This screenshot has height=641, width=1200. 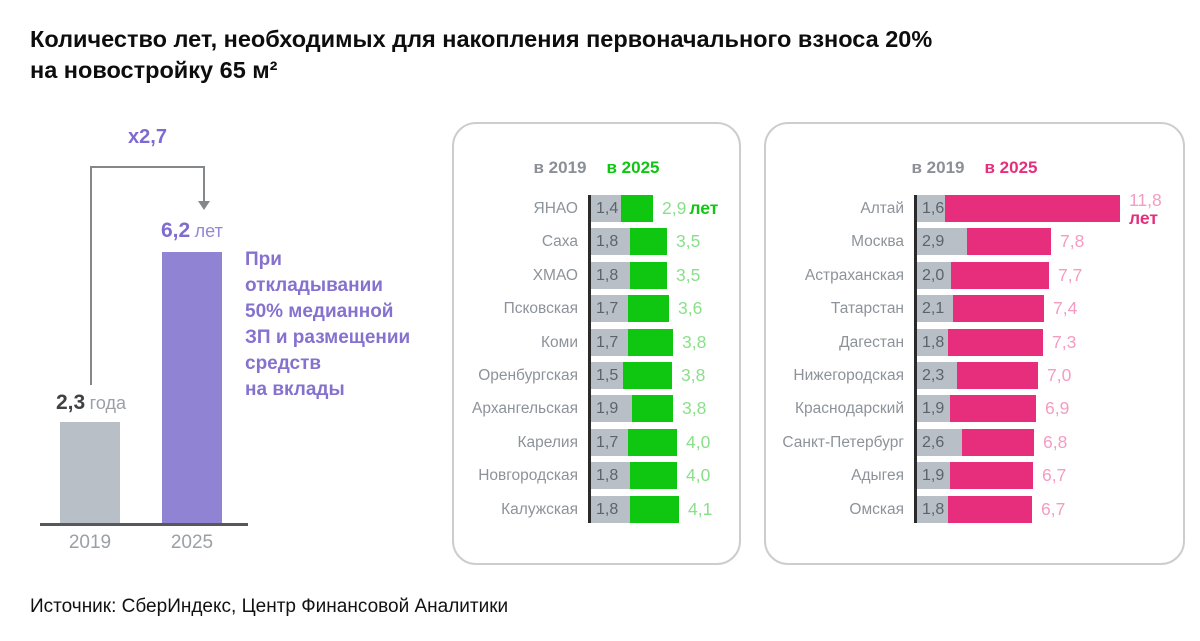 What do you see at coordinates (876, 509) in the screenshot?
I see `region-label: Омская` at bounding box center [876, 509].